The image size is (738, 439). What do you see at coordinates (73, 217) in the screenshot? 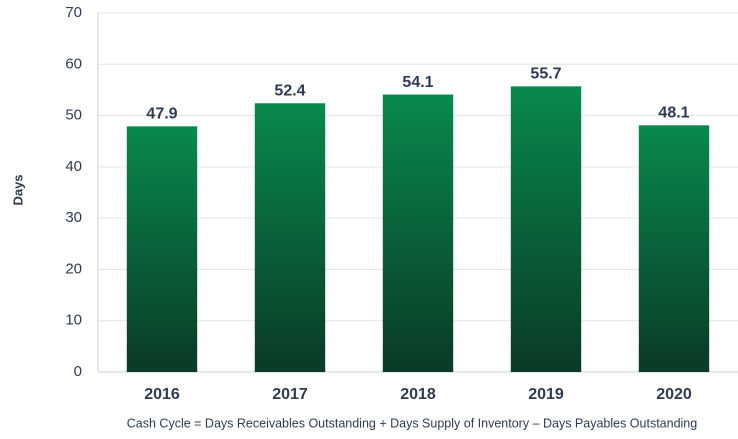
I see `y-tick-label: 30` at bounding box center [73, 217].